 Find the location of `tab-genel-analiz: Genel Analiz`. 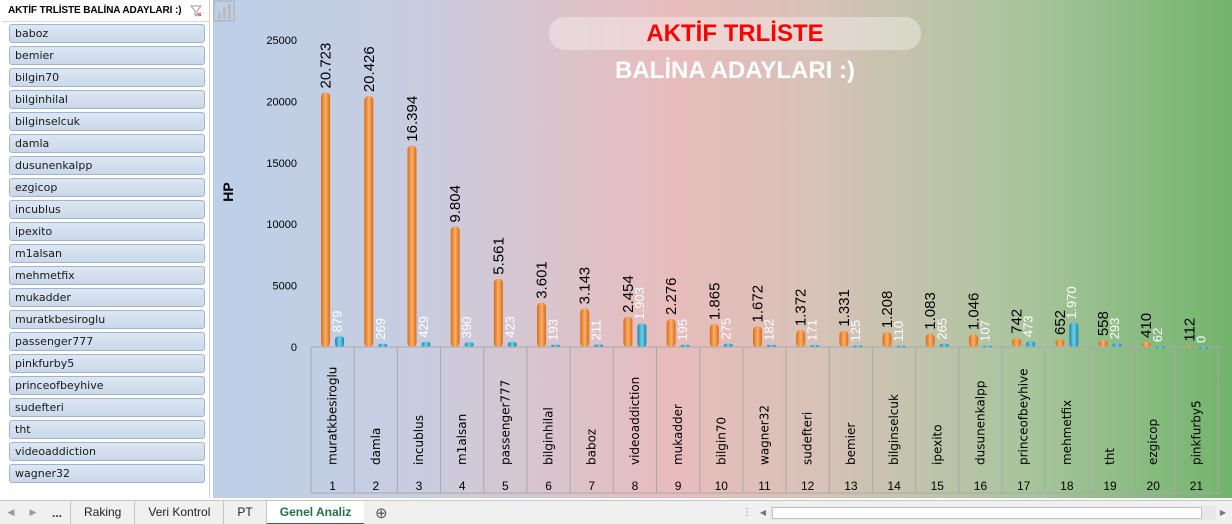

tab-genel-analiz: Genel Analiz is located at coordinates (315, 512).